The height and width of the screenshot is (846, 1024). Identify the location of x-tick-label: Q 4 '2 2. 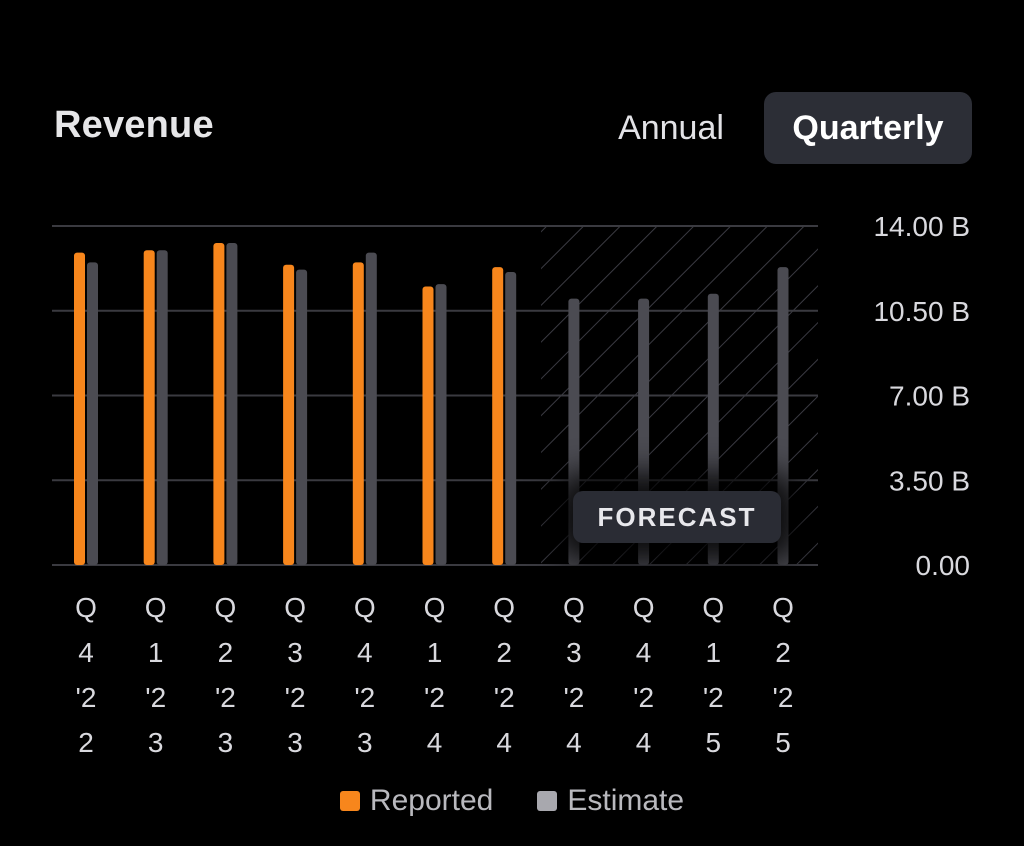
(86, 675).